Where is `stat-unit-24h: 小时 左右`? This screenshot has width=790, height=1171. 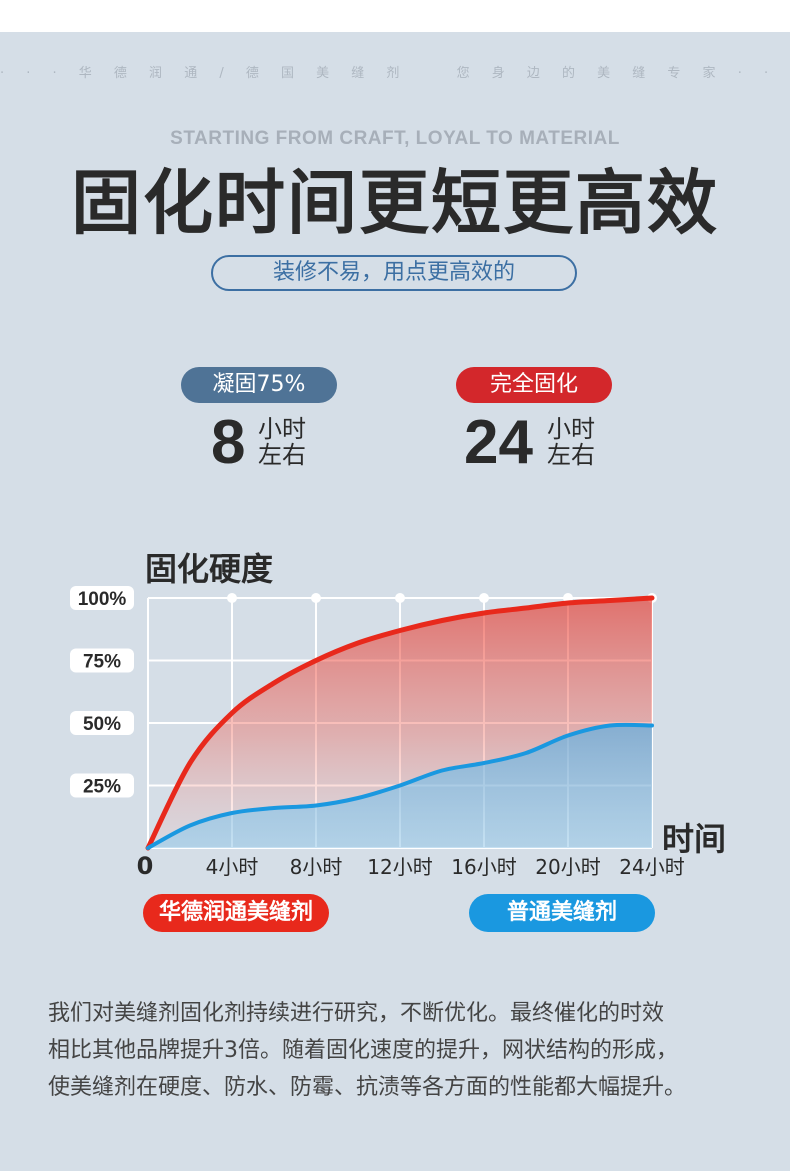
stat-unit-24h: 小时 左右 is located at coordinates (587, 442).